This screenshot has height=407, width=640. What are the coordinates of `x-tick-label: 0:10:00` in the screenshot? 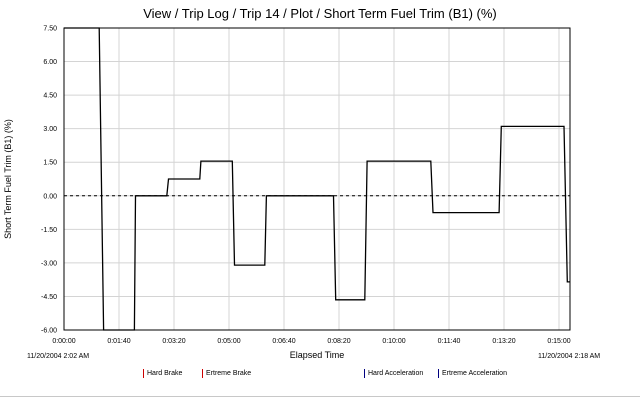 It's located at (393, 341).